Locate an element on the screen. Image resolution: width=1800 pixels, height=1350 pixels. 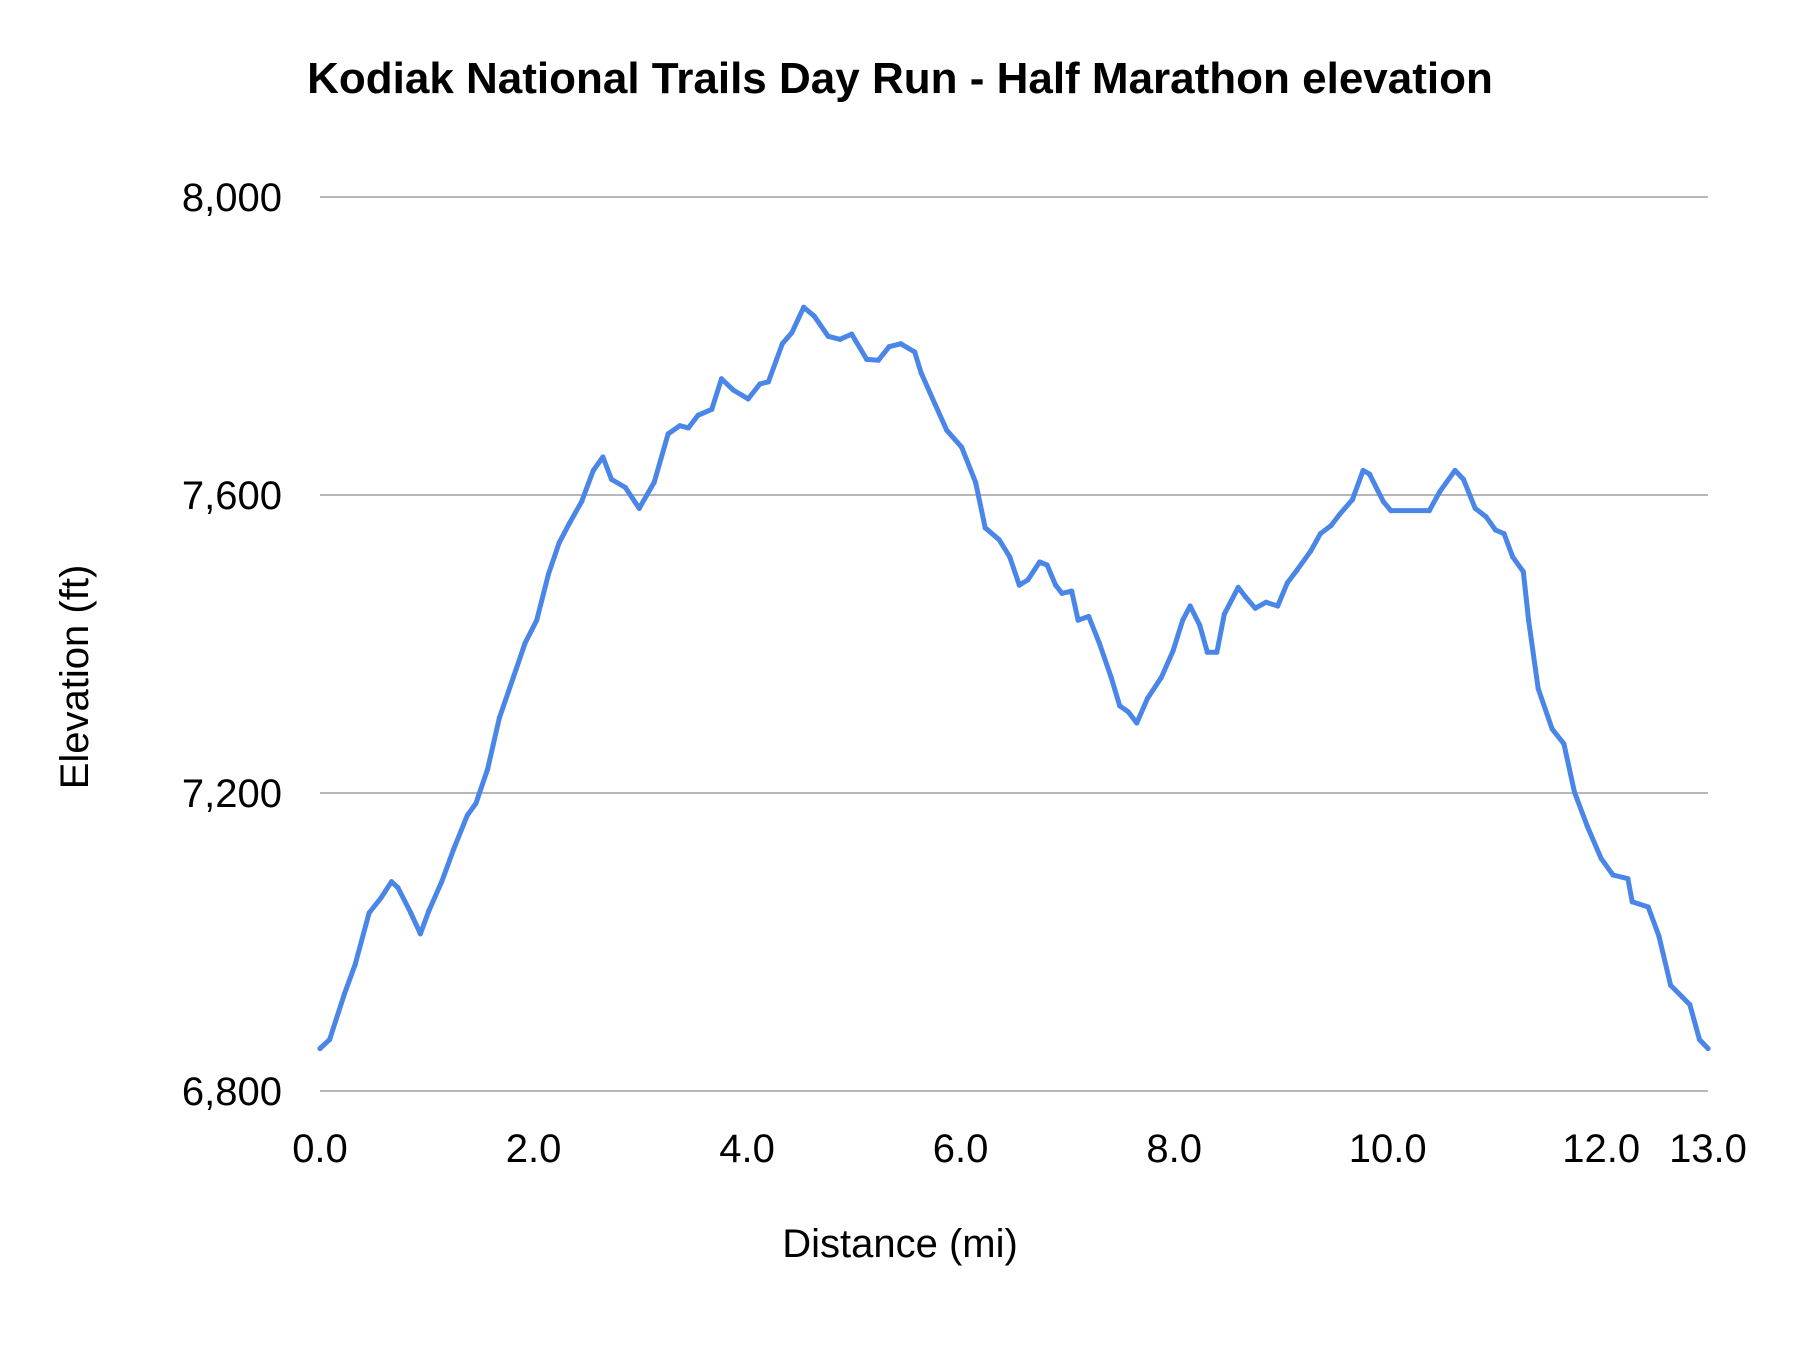
y-tick-label: 7,200 is located at coordinates (232, 794).